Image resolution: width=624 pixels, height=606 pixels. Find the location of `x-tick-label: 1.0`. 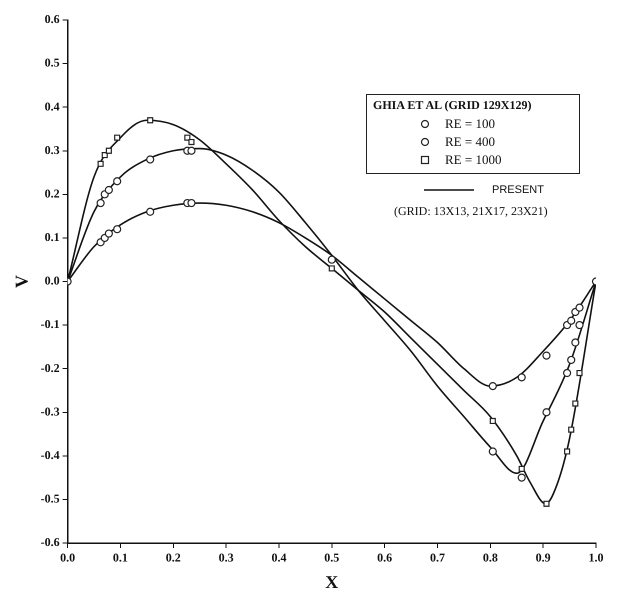

x-tick-label: 1.0 is located at coordinates (596, 557).